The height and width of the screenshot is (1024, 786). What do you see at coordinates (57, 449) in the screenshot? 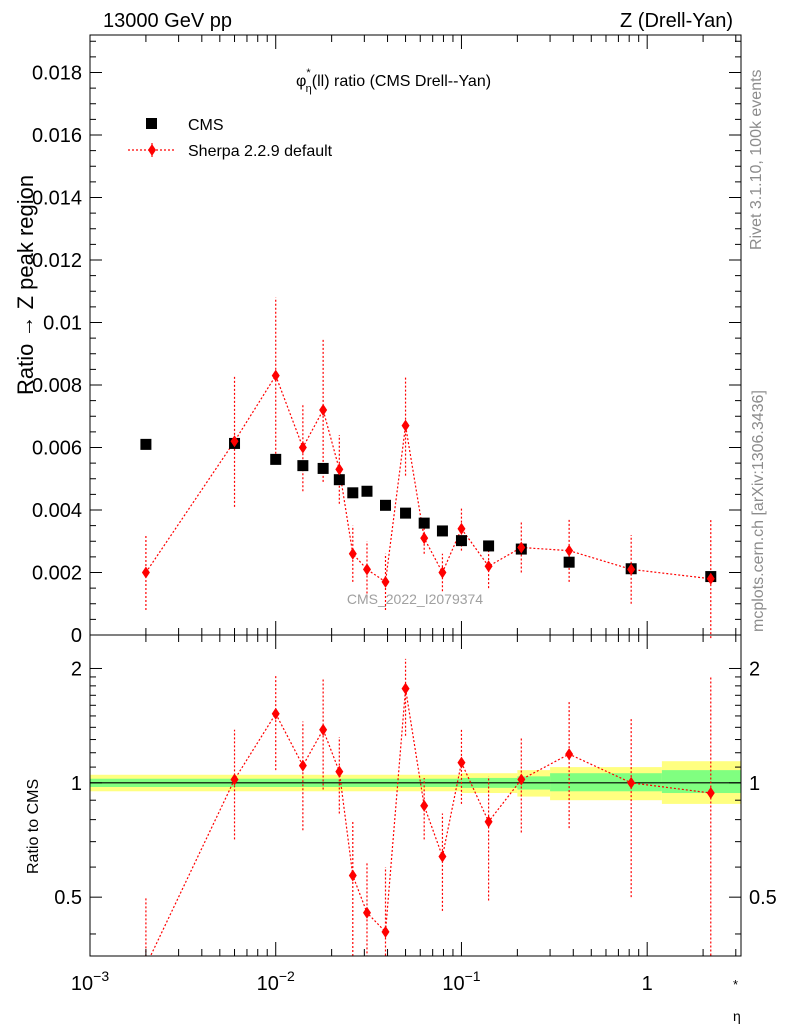
I see `main-y-tick-label: 0.006` at bounding box center [57, 449].